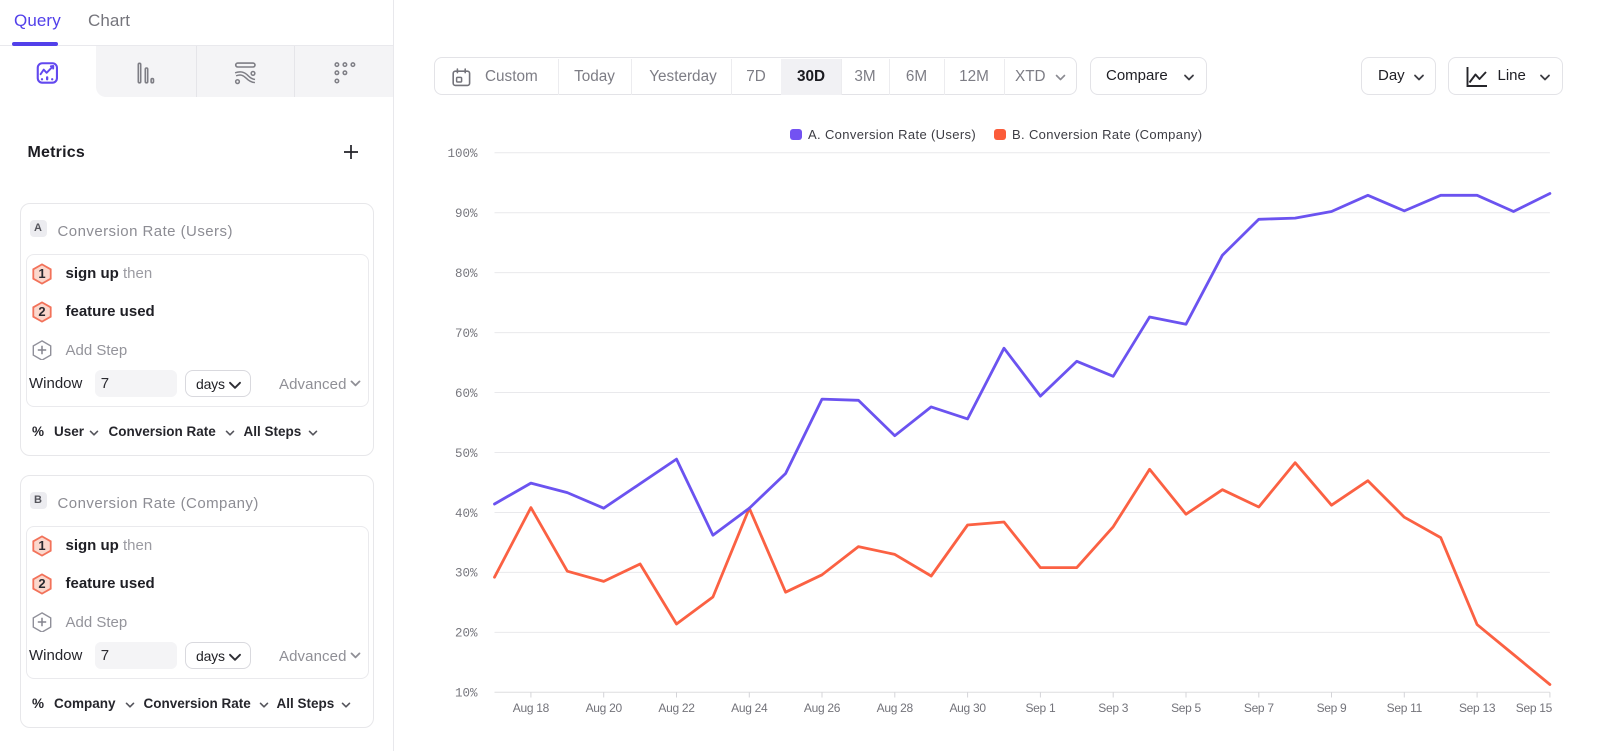 The image size is (1600, 751). What do you see at coordinates (749, 708) in the screenshot?
I see `svg-text: Aug 24` at bounding box center [749, 708].